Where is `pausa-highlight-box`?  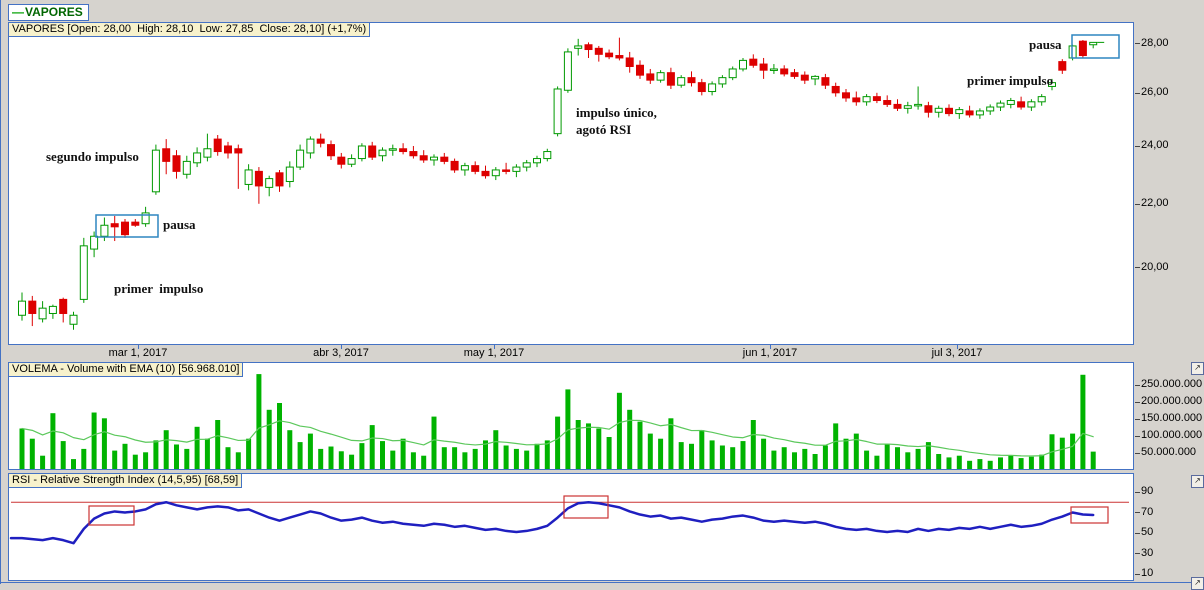 pausa-highlight-box is located at coordinates (127, 226).